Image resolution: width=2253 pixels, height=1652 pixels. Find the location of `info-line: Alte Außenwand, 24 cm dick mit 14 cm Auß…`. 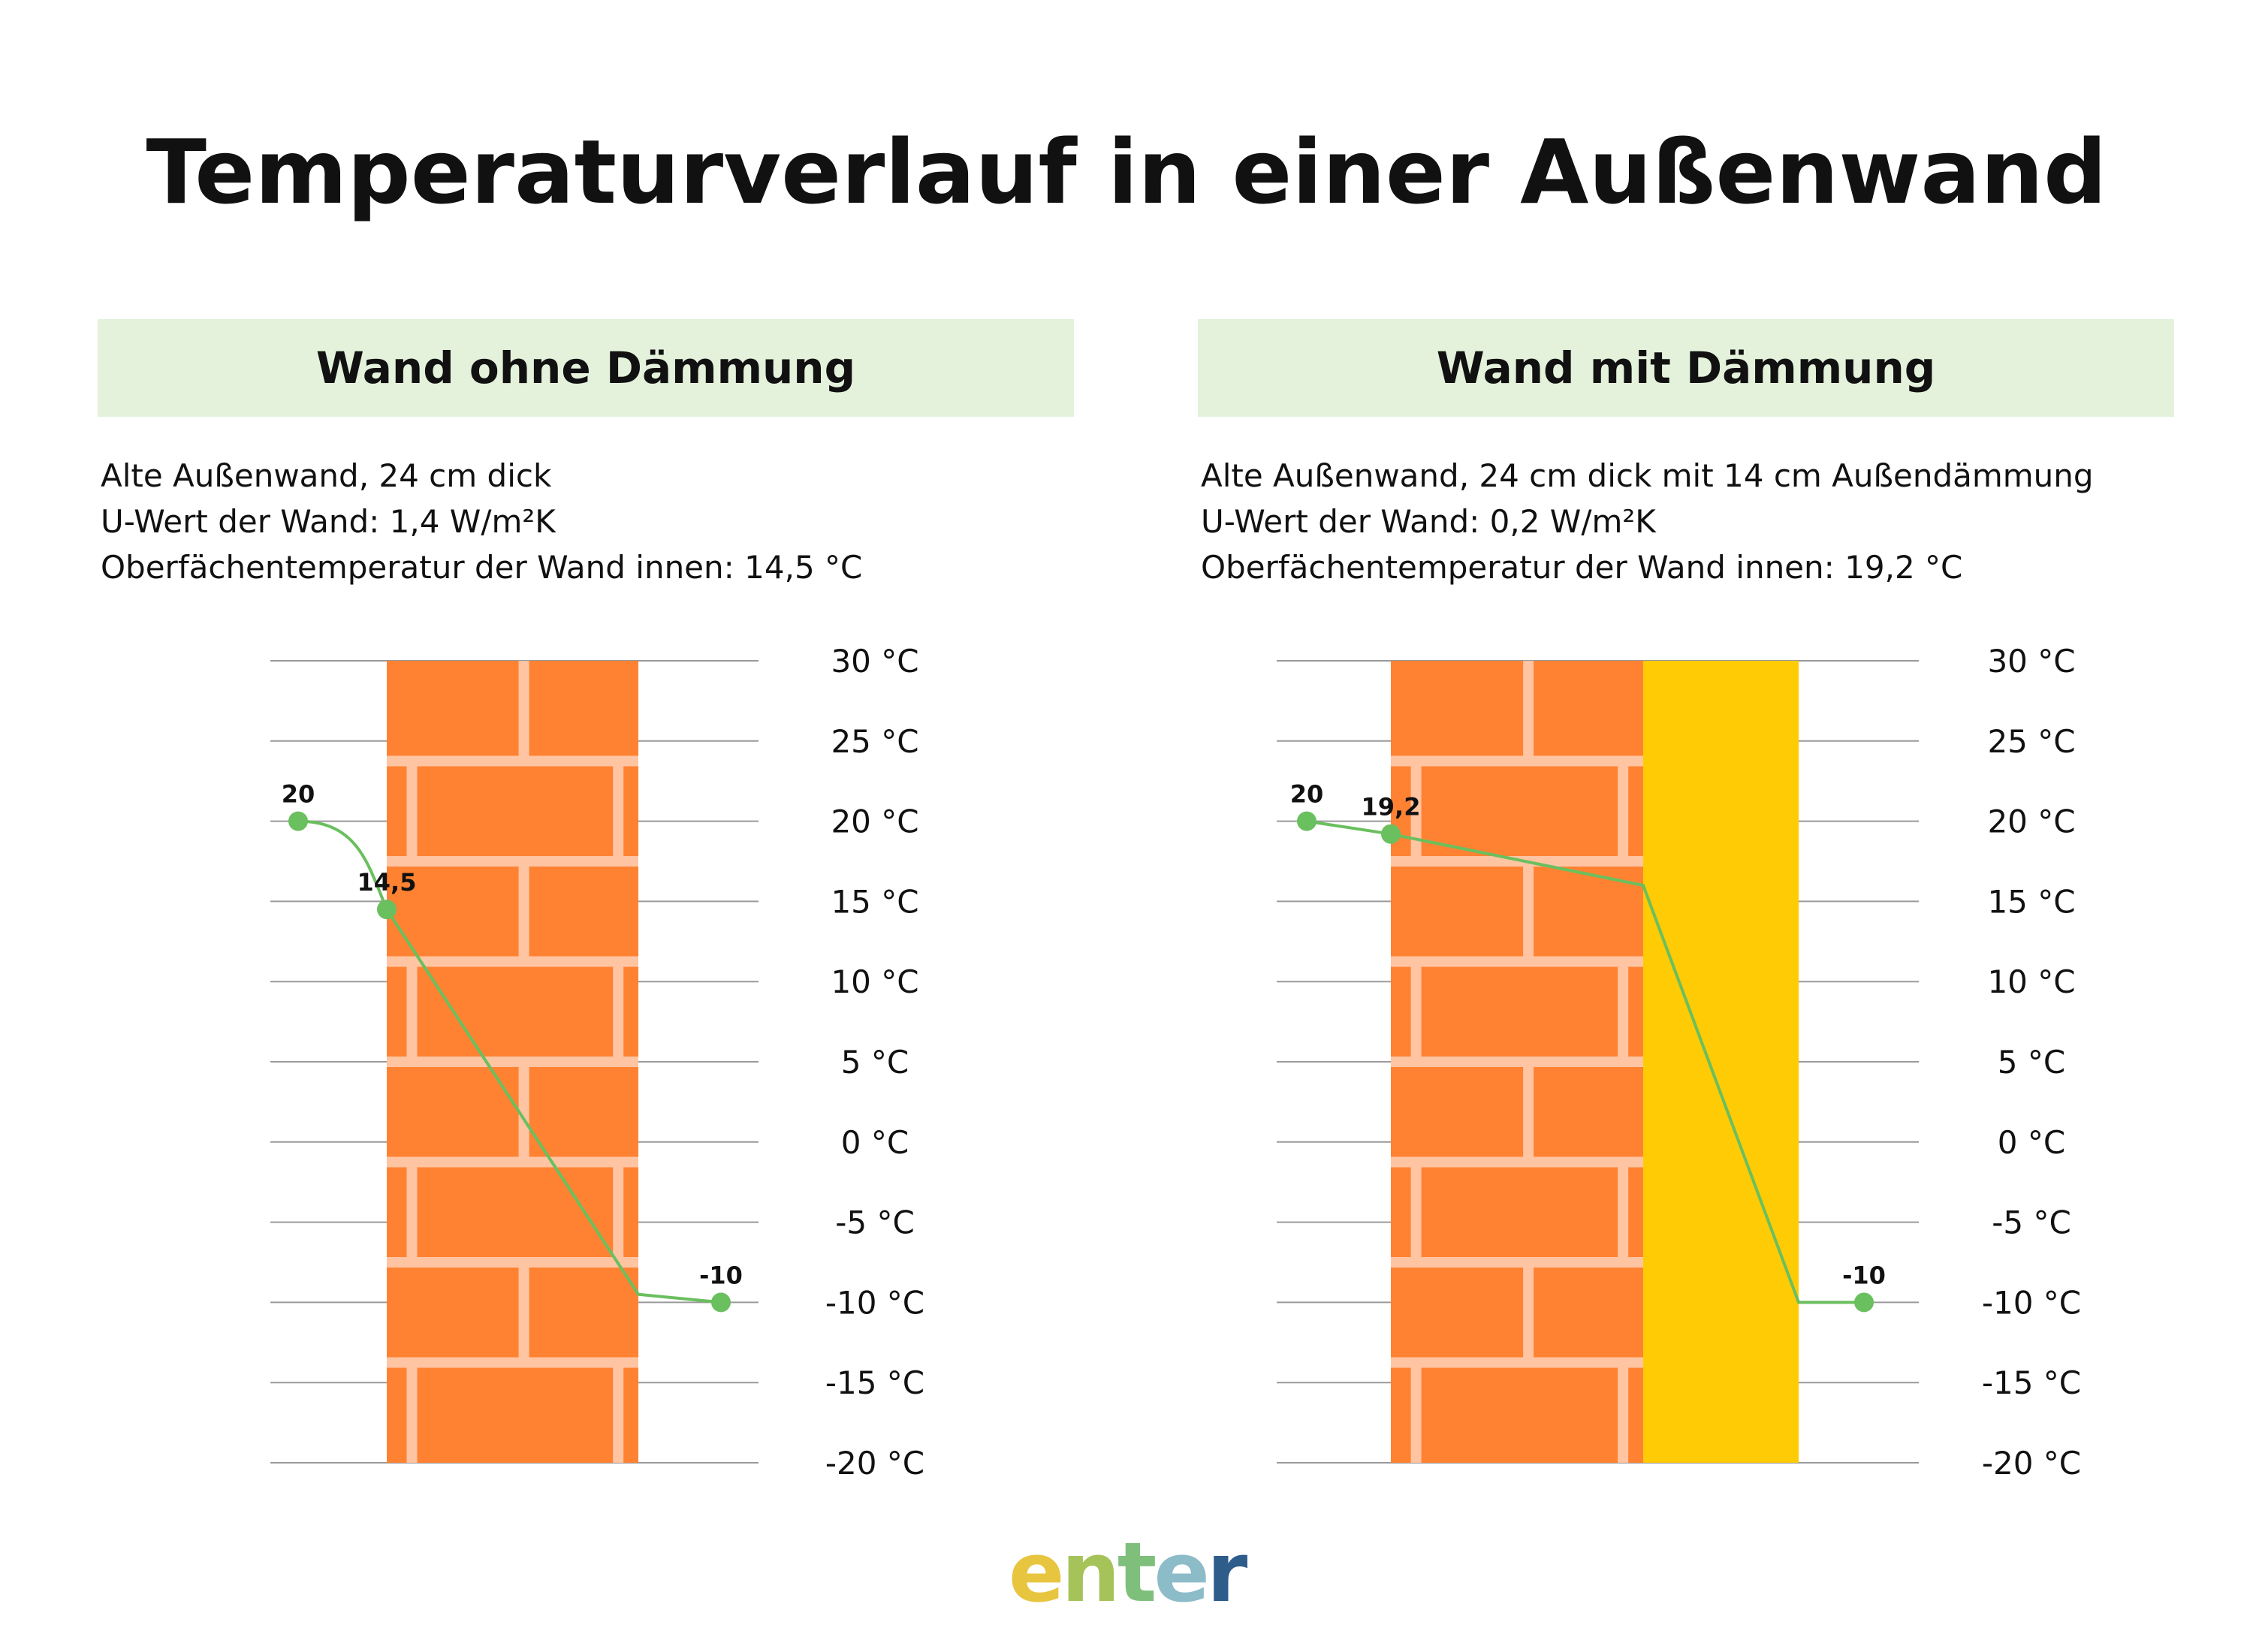

info-line: Alte Außenwand, 24 cm dick mit 14 cm Auß… is located at coordinates (1647, 475).